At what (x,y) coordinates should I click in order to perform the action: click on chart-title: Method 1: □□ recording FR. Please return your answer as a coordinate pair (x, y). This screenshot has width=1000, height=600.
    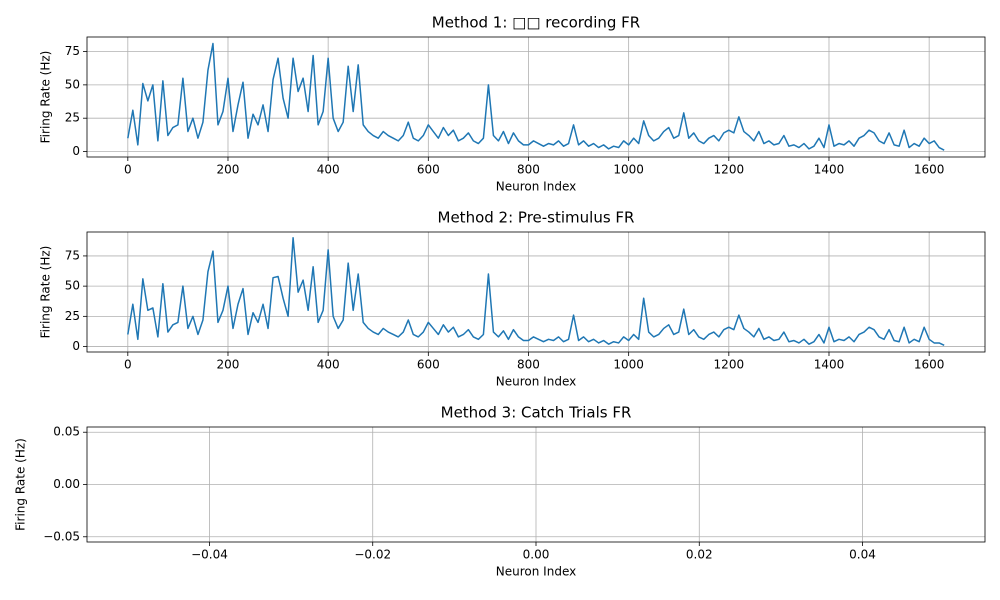
    Looking at the image, I should click on (536, 23).